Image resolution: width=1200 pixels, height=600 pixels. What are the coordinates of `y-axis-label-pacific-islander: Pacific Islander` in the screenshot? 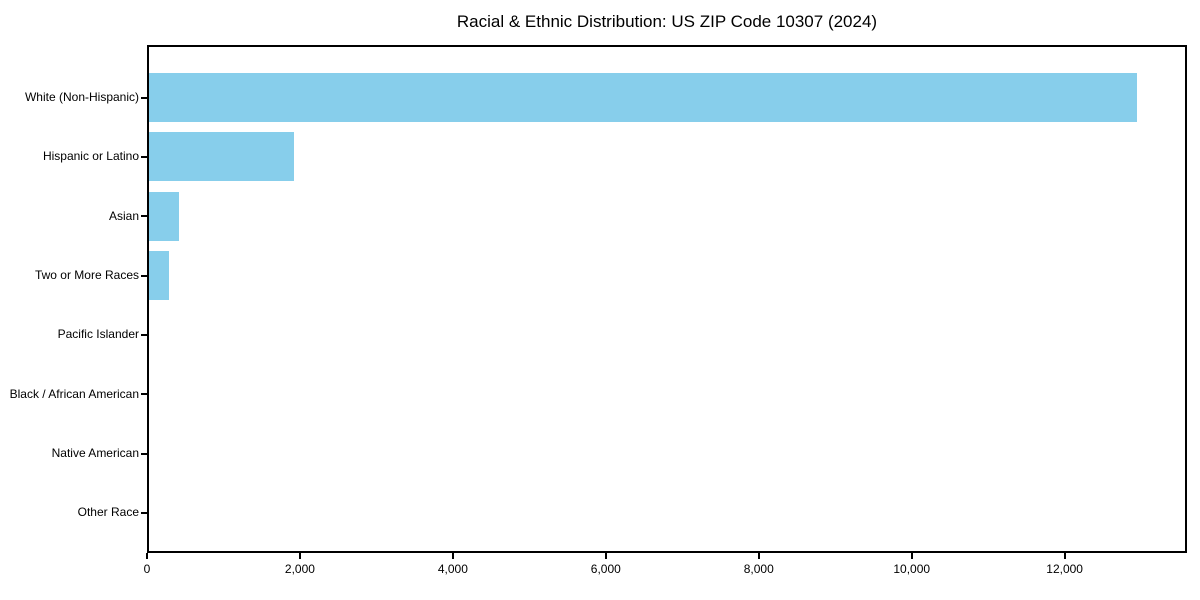 It's located at (98, 334).